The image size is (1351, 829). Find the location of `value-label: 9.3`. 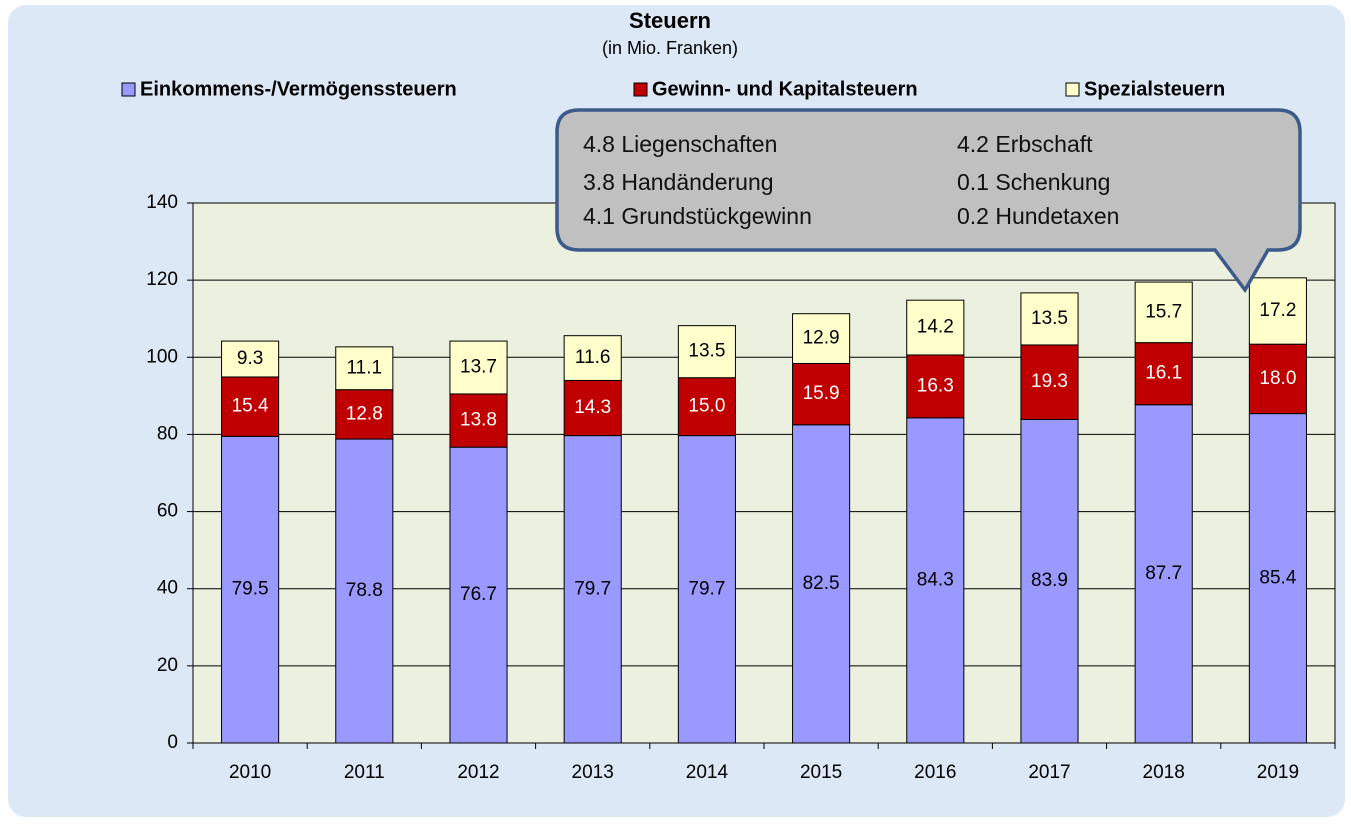

value-label: 9.3 is located at coordinates (250, 358).